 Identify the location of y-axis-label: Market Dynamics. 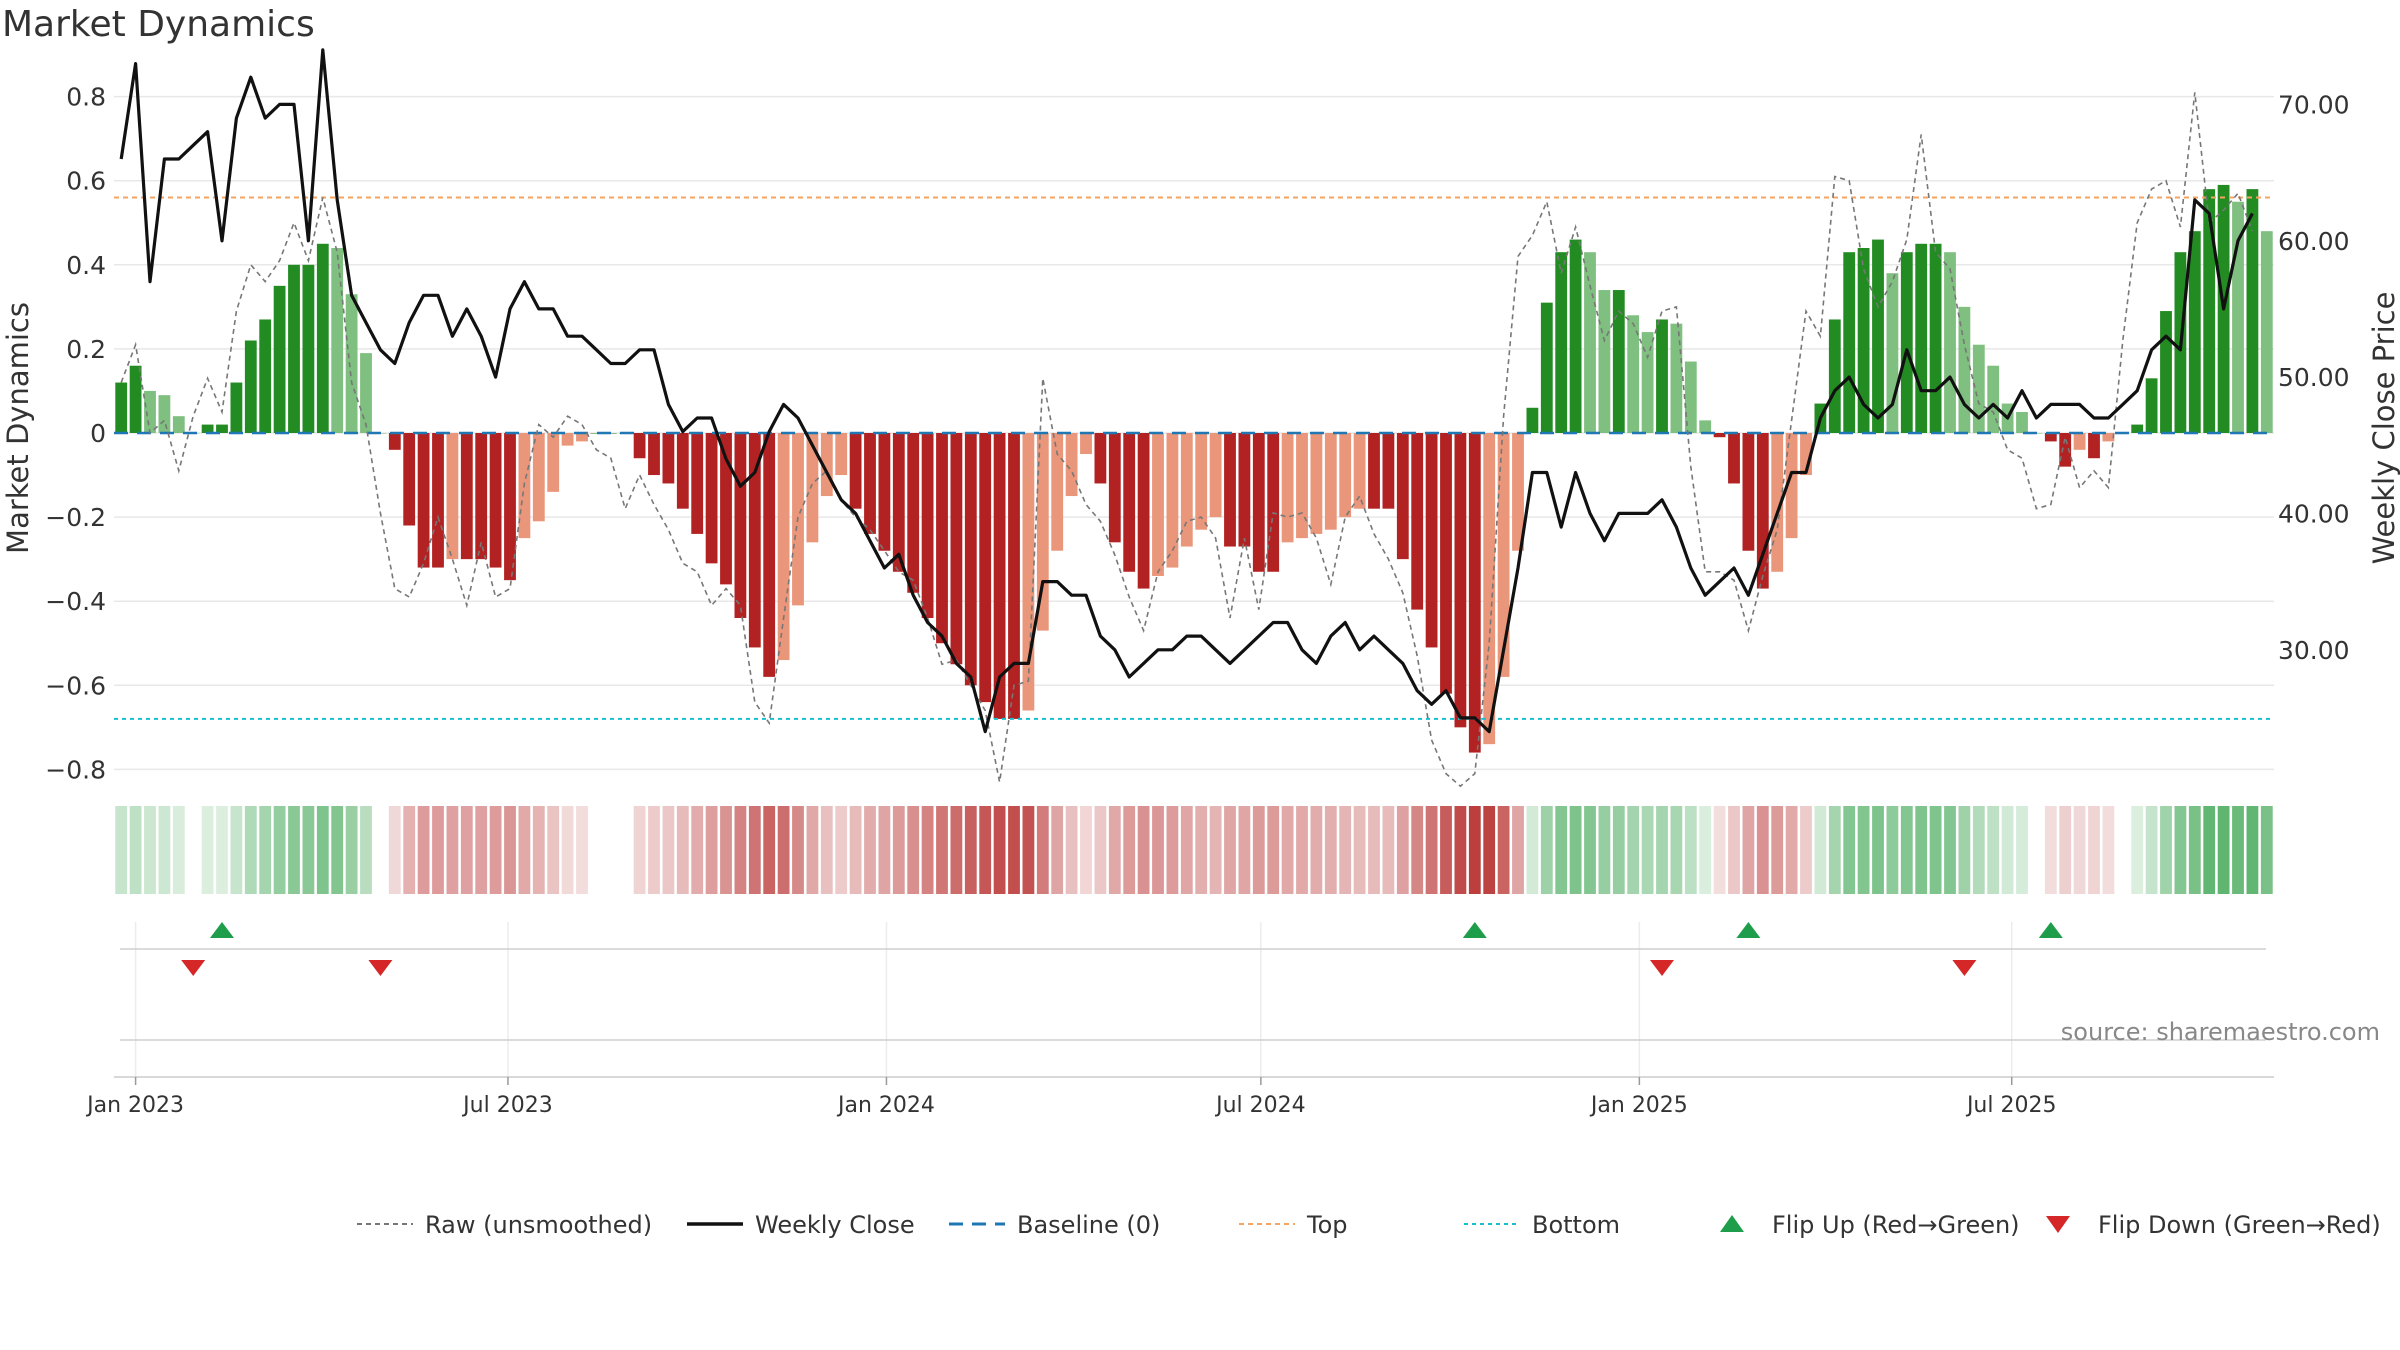
(18, 428).